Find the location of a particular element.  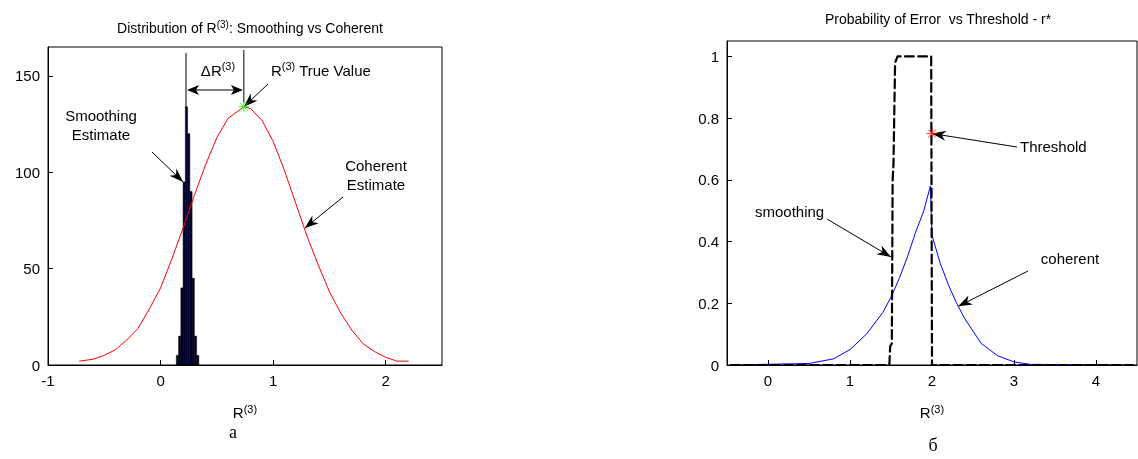

y-tick-label: 150 is located at coordinates (27, 76).